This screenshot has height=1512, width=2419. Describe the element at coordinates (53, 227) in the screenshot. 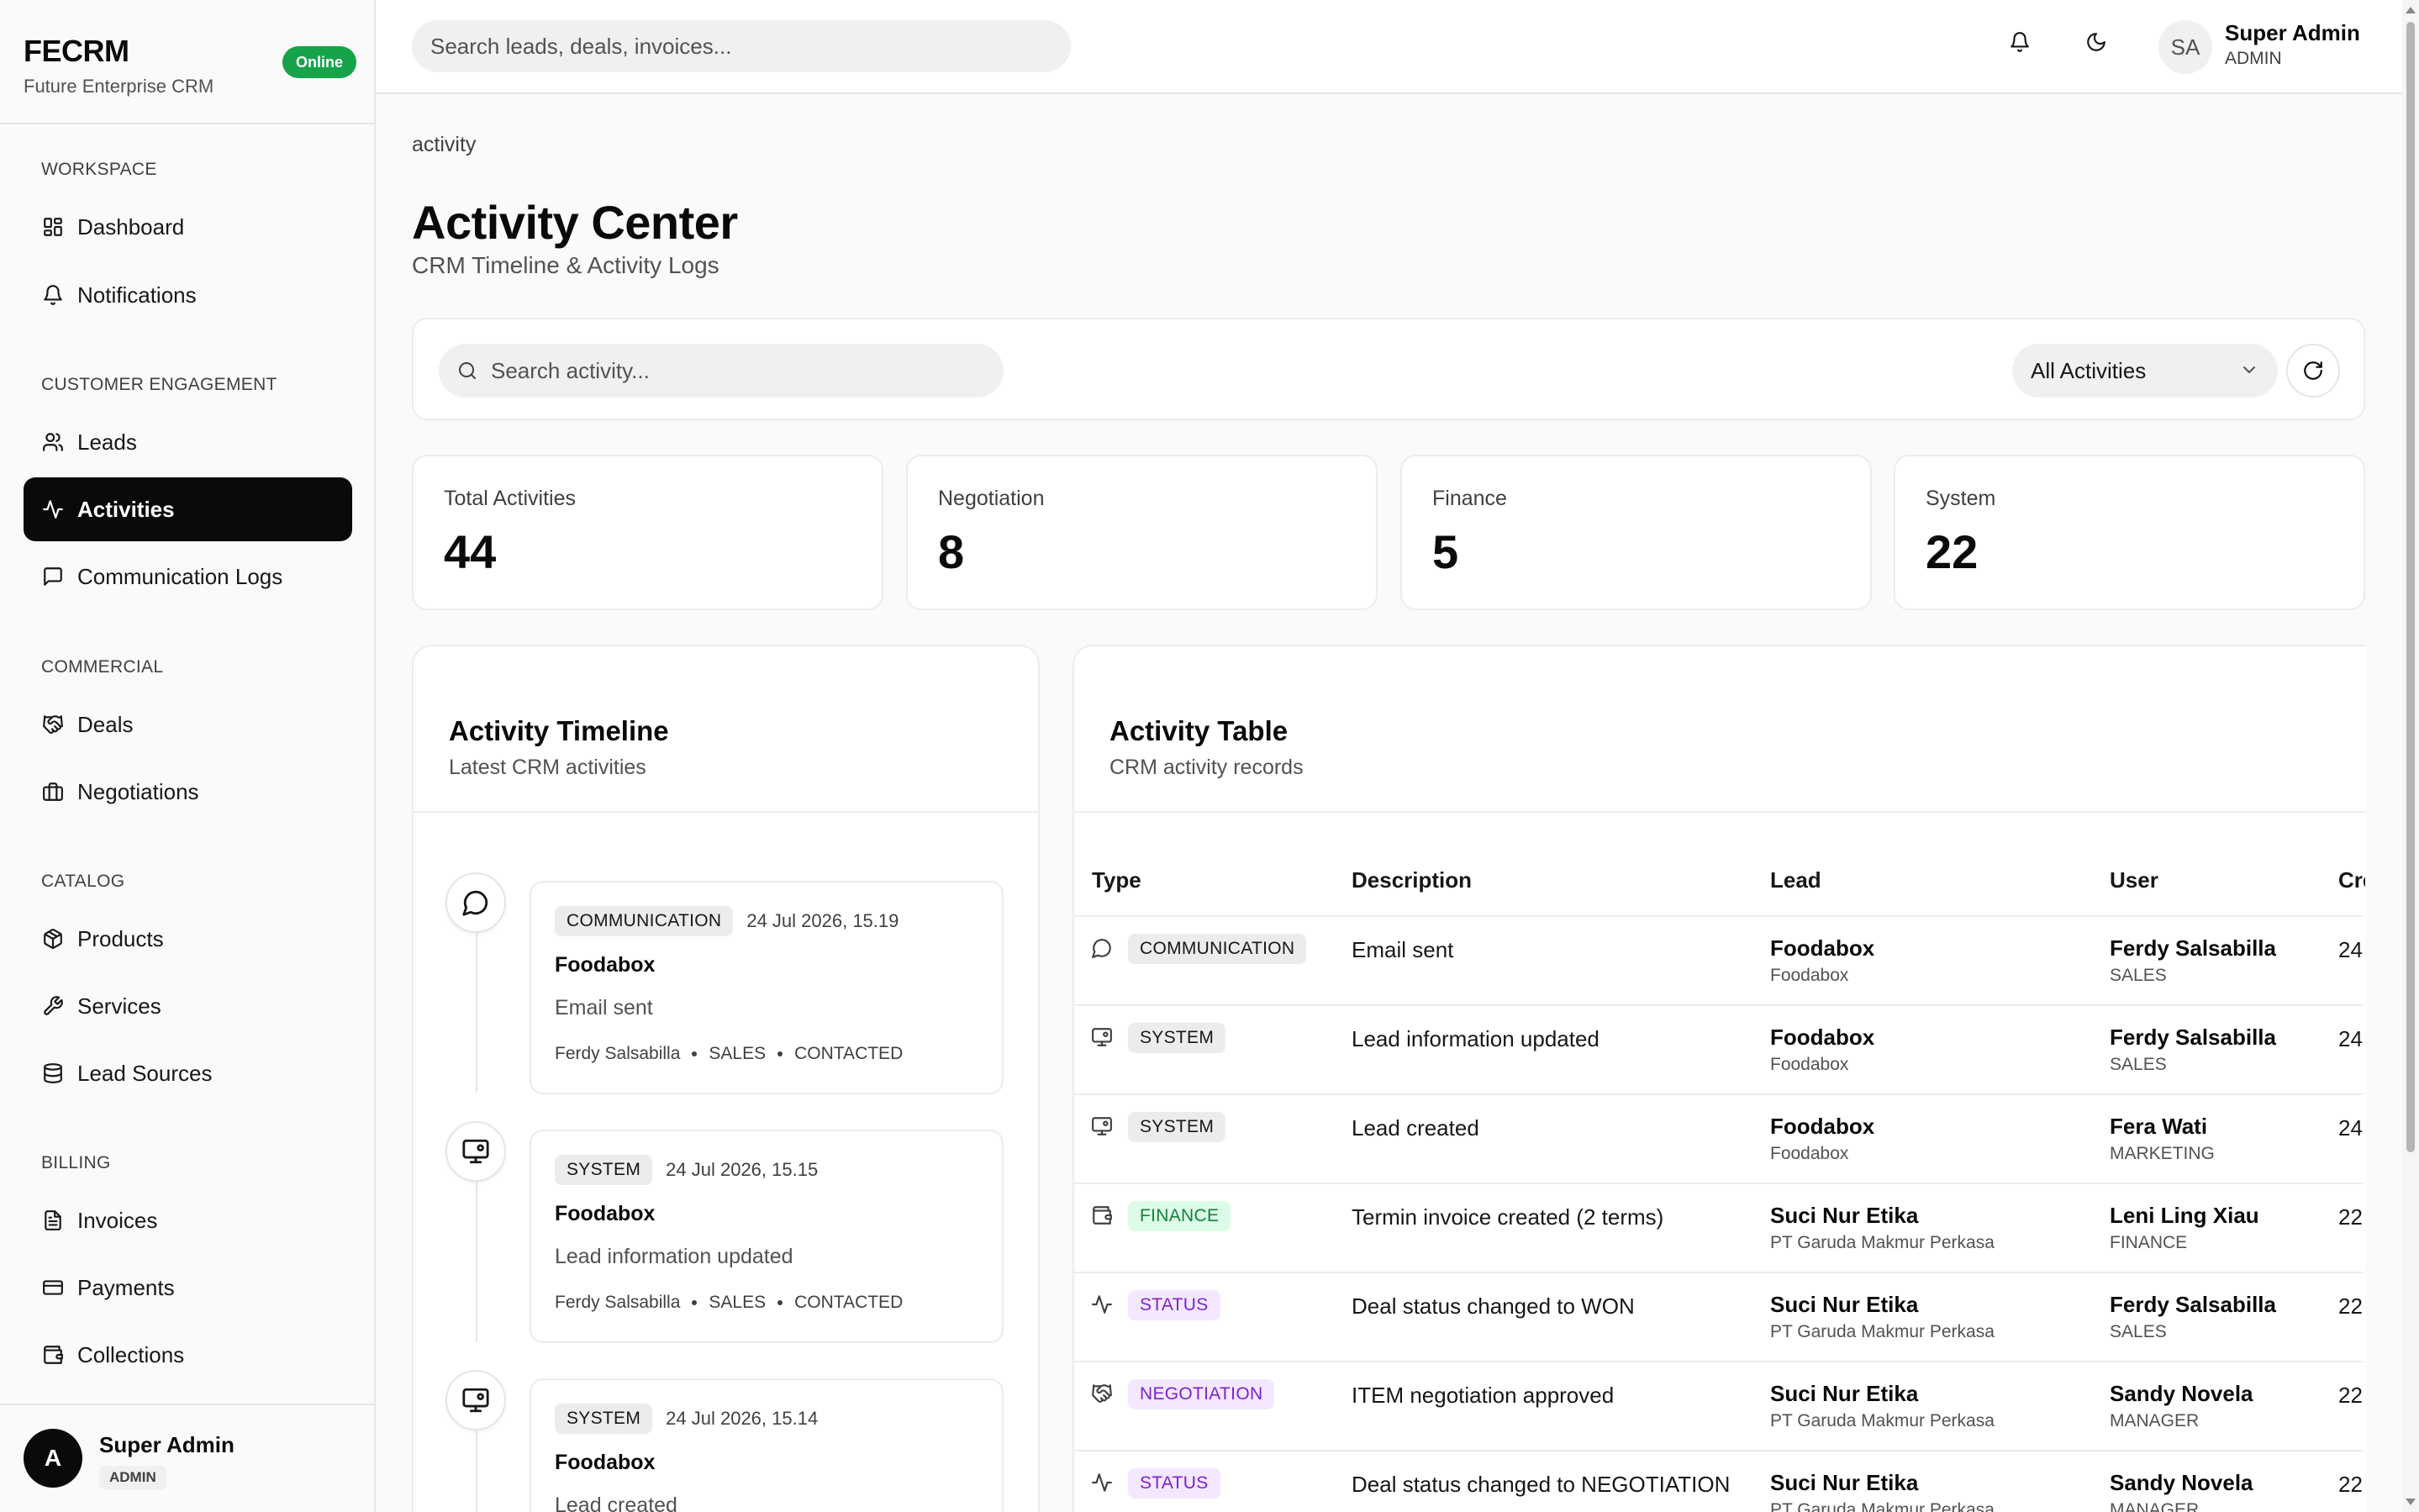

I see `grid-icon` at that location.